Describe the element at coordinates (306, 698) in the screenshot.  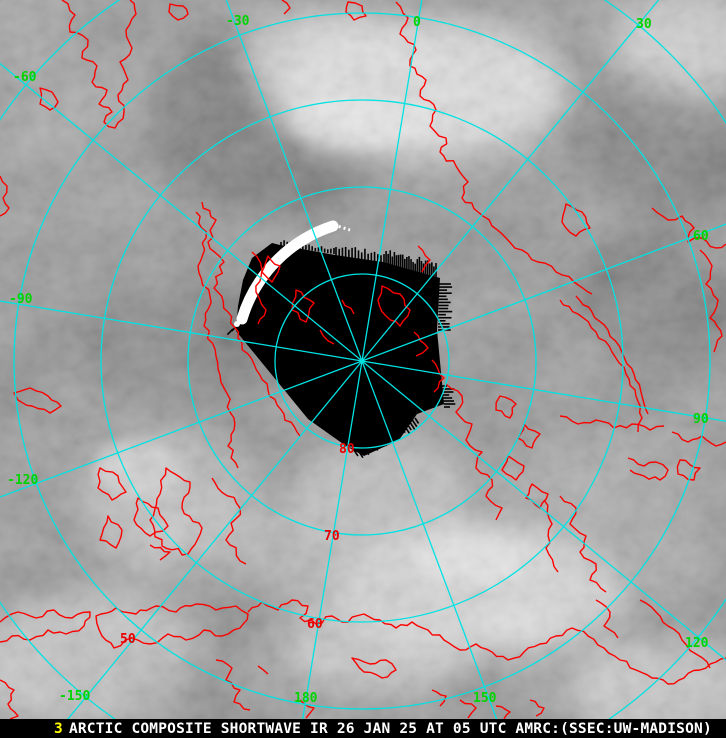
I see `longitude-label: 180` at that location.